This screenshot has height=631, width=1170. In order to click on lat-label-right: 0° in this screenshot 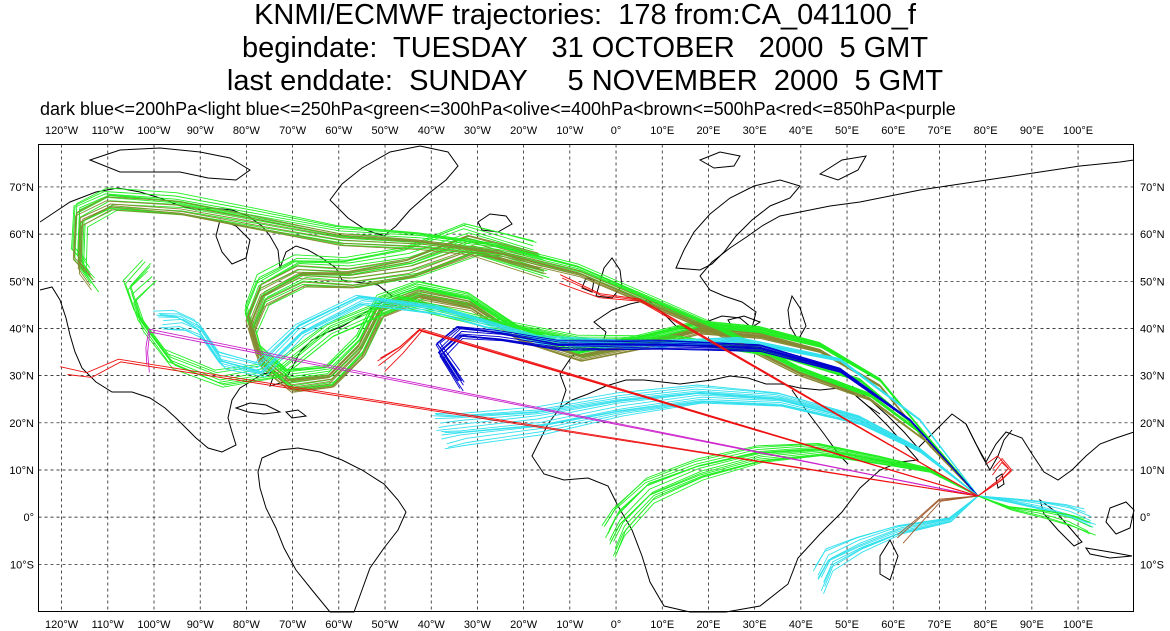, I will do `click(1145, 518)`.